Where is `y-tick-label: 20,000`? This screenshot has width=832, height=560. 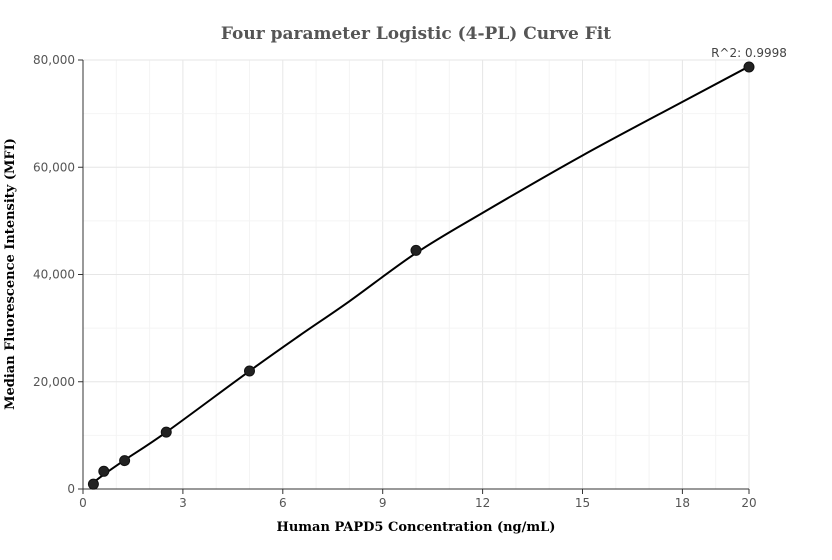
y-tick-label: 20,000 is located at coordinates (54, 382).